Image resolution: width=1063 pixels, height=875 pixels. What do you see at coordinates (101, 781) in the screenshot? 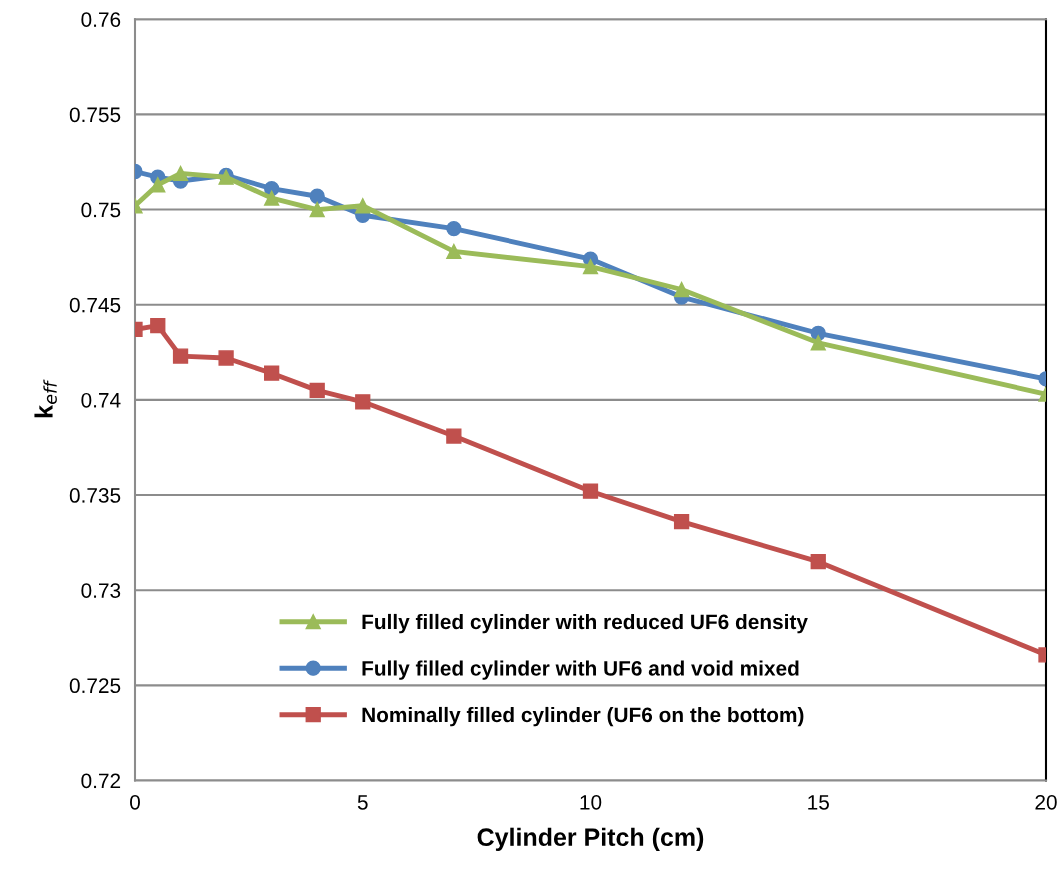
I see `y-tick-label: 0.72` at bounding box center [101, 781].